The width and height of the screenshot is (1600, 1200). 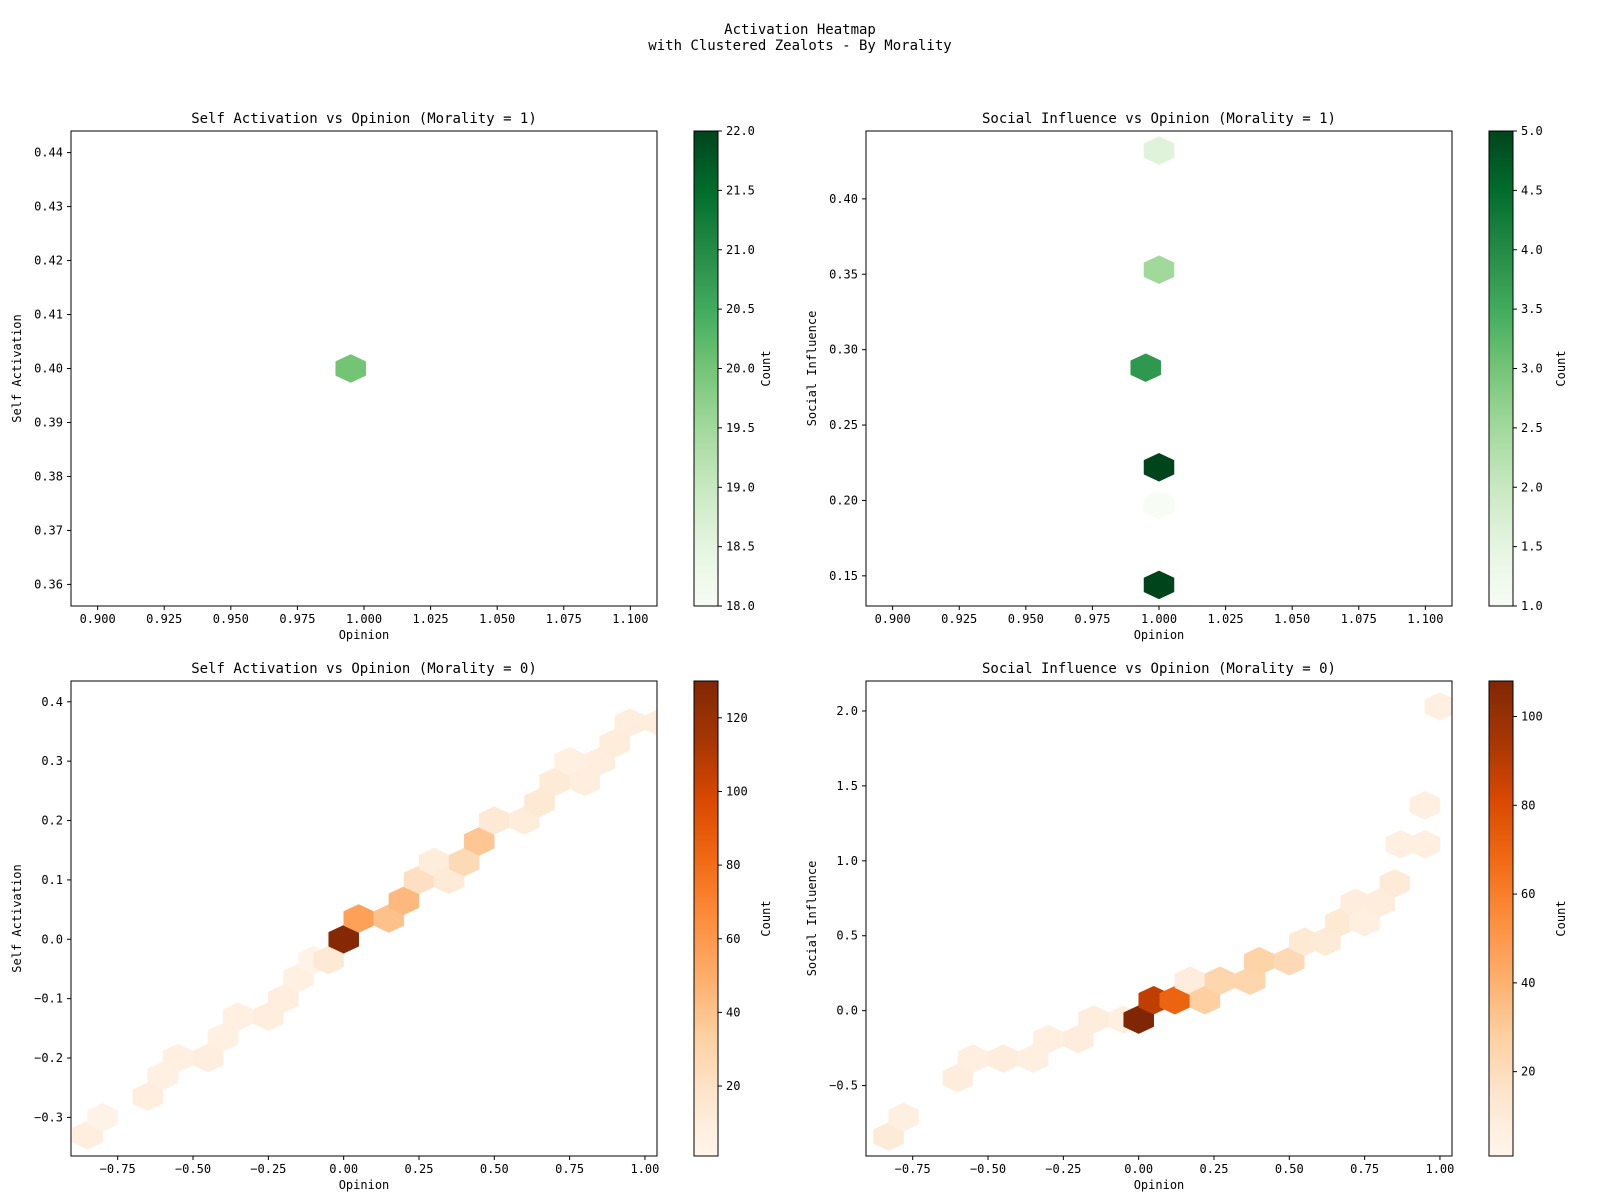 I want to click on y-tick-label: 0.40, so click(x=48, y=369).